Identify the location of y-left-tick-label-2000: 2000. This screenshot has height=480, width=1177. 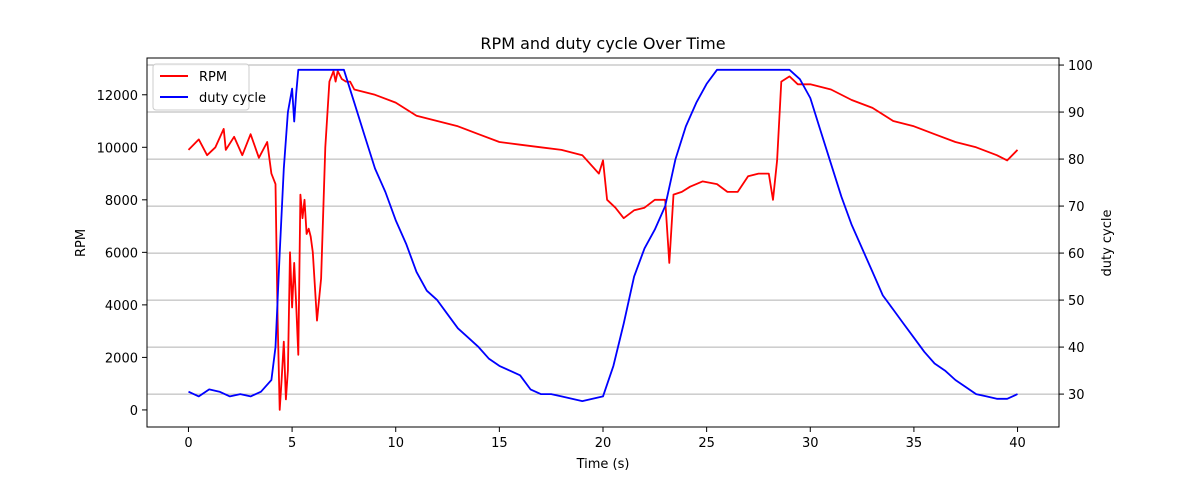
(121, 358).